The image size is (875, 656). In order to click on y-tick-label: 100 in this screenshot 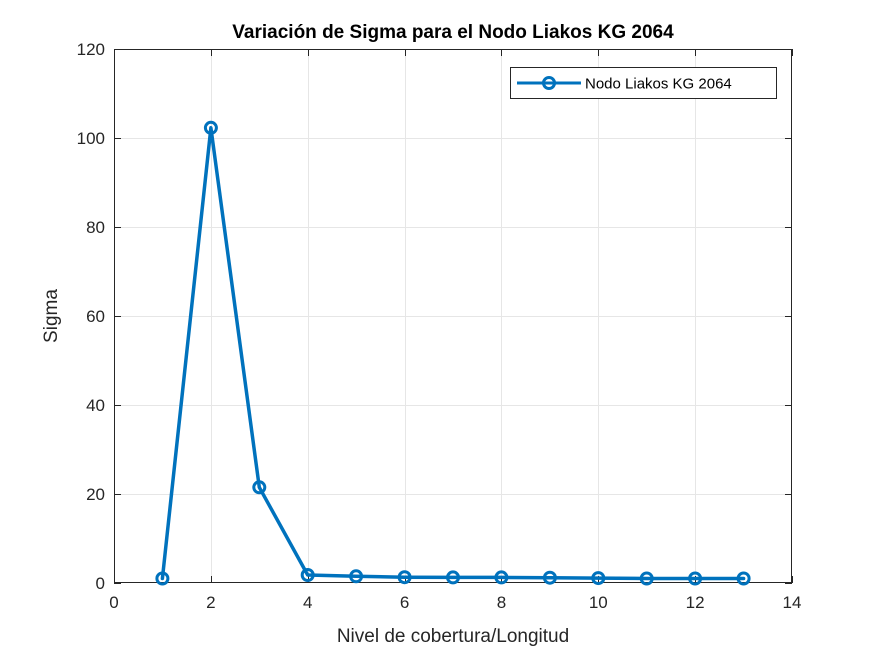, I will do `click(91, 138)`.